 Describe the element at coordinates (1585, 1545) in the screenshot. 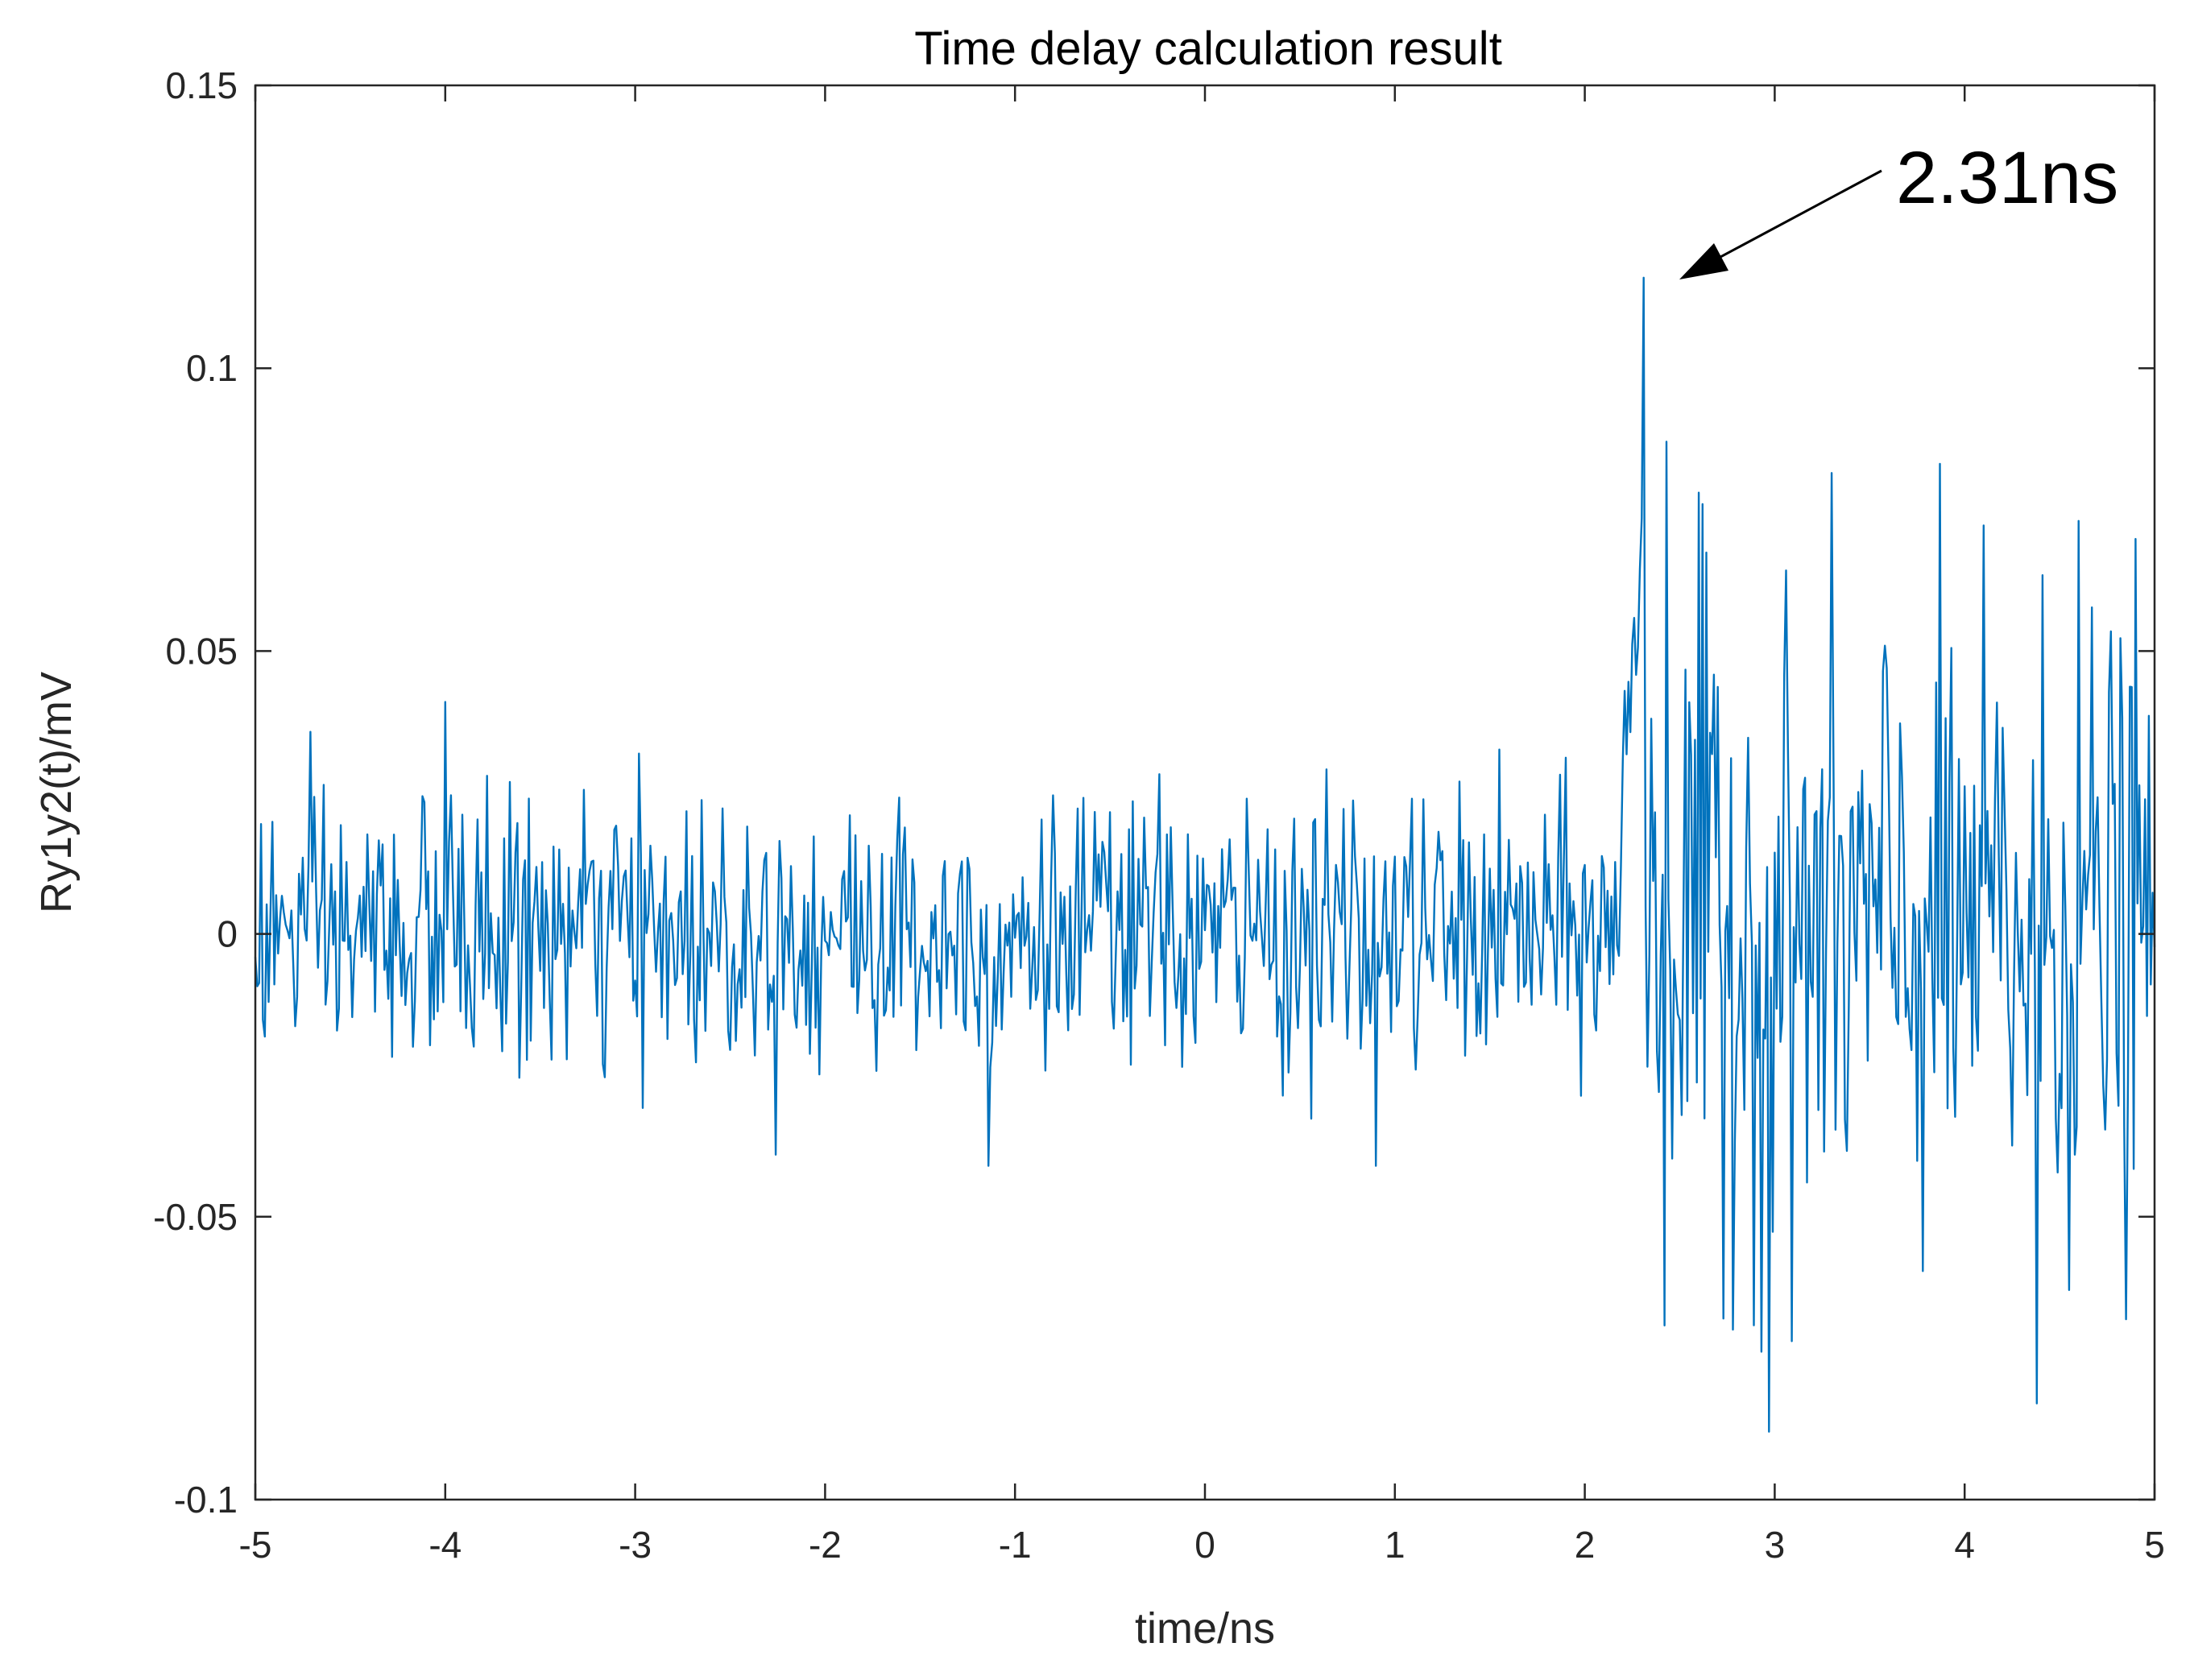

I see `x-tick-label: 2` at that location.